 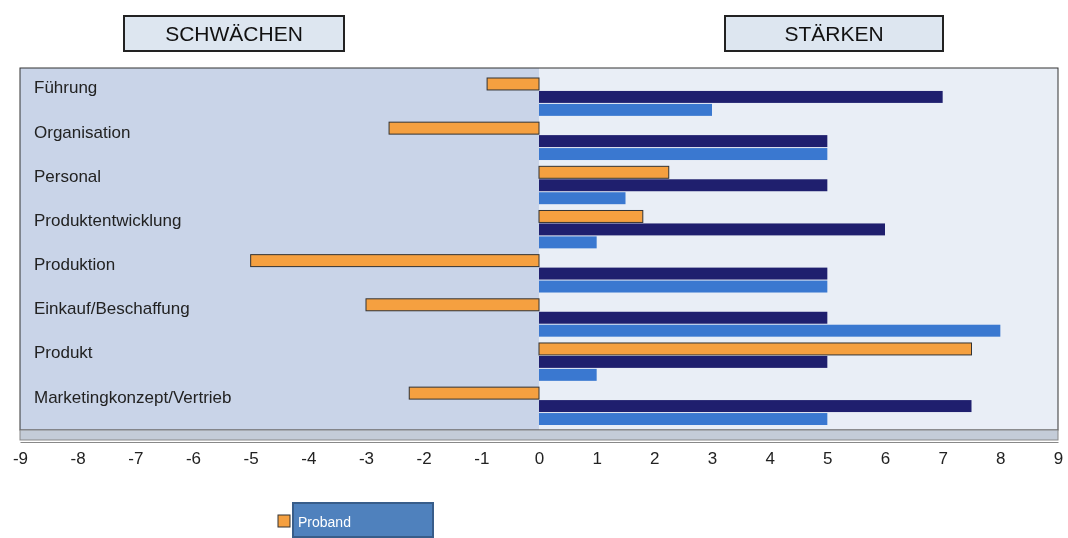 What do you see at coordinates (1058, 459) in the screenshot?
I see `x-tick-label: 9` at bounding box center [1058, 459].